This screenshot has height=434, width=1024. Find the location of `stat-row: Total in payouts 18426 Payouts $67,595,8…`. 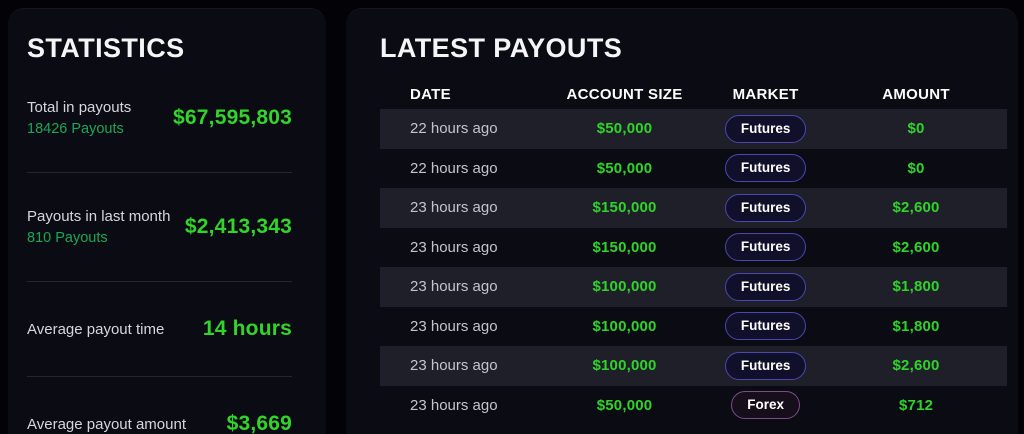

stat-row: Total in payouts 18426 Payouts $67,595,8… is located at coordinates (159, 118).